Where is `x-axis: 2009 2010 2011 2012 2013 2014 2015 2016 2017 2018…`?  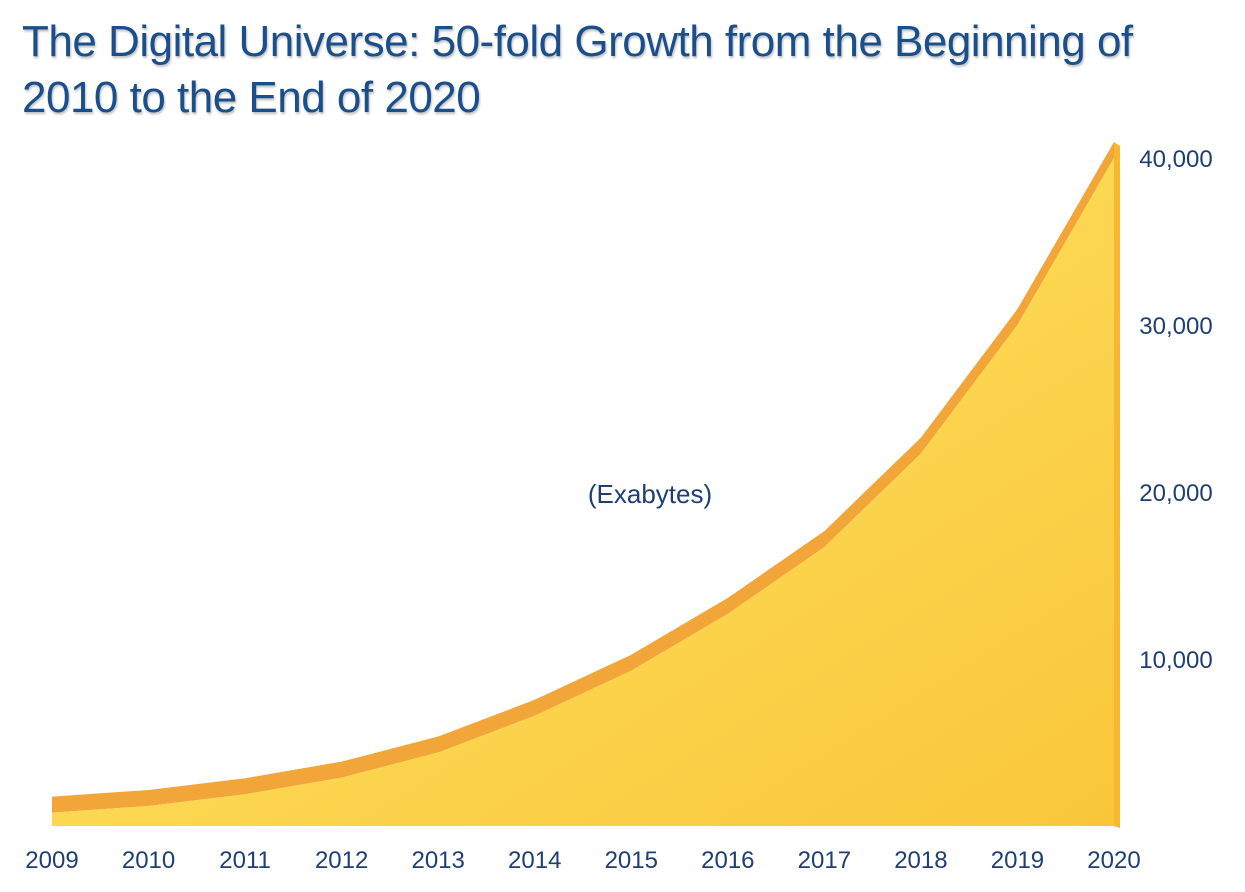
x-axis: 2009 2010 2011 2012 2013 2014 2015 2016 2017 2018… is located at coordinates (582, 860).